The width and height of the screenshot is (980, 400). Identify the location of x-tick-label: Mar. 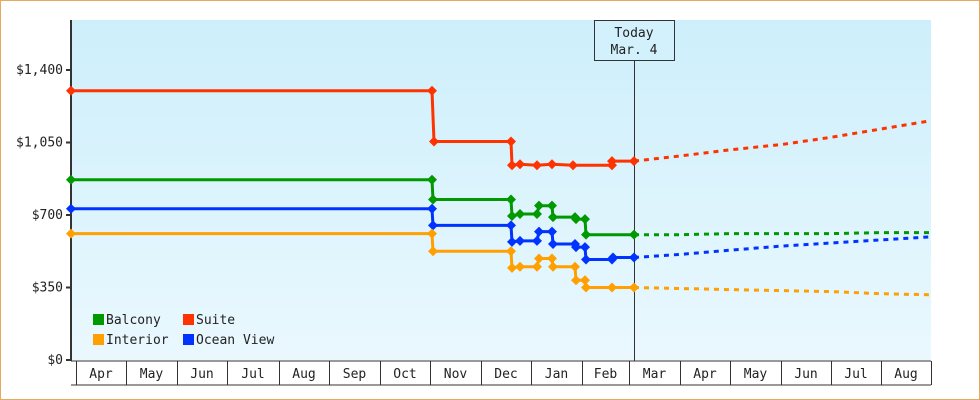
(655, 374).